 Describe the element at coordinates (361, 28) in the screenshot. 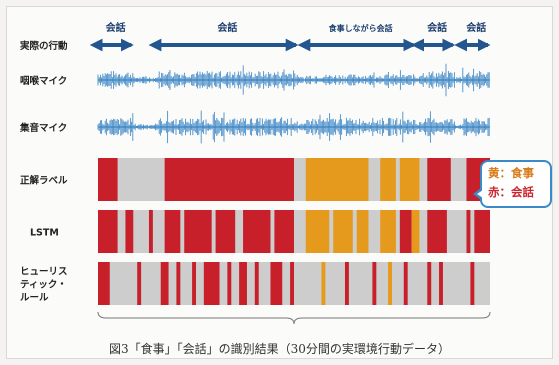

I see `activity-label-2: 食事しながら会話` at that location.